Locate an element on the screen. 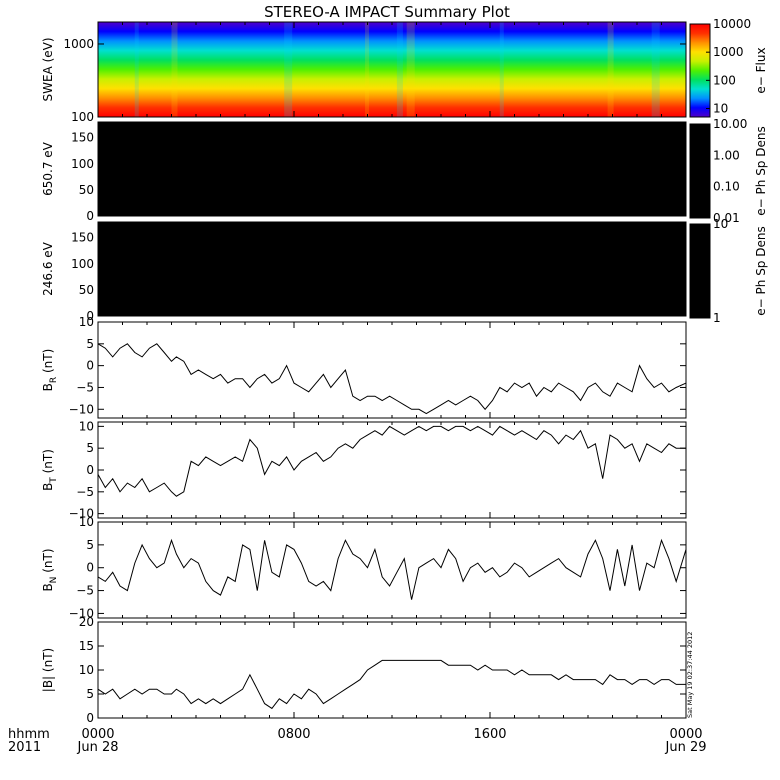  y-axis-label: 650.7 eV is located at coordinates (48, 168).